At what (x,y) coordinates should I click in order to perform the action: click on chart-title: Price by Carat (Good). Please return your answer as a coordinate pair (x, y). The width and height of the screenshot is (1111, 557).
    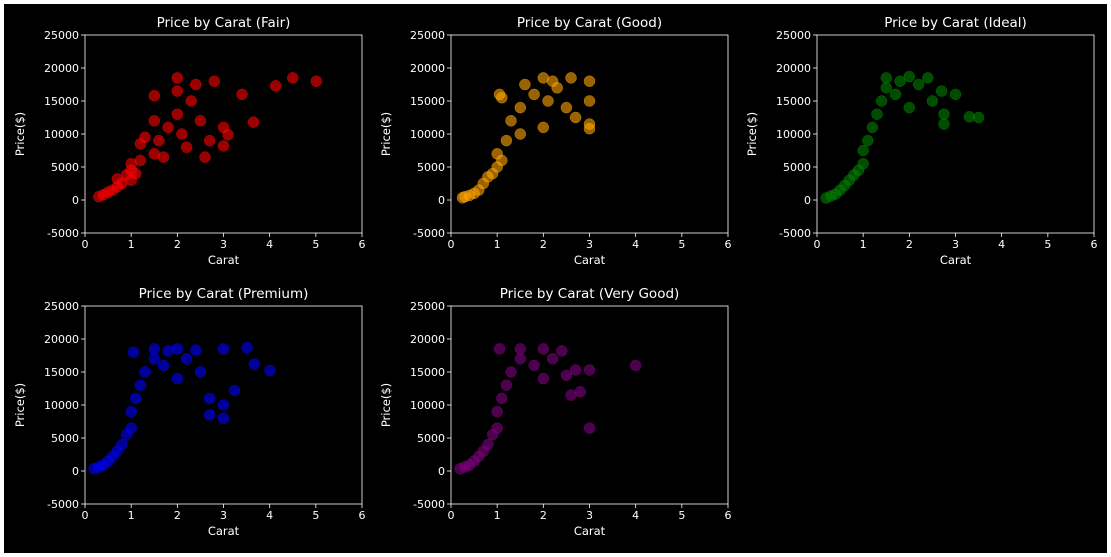
    Looking at the image, I should click on (589, 23).